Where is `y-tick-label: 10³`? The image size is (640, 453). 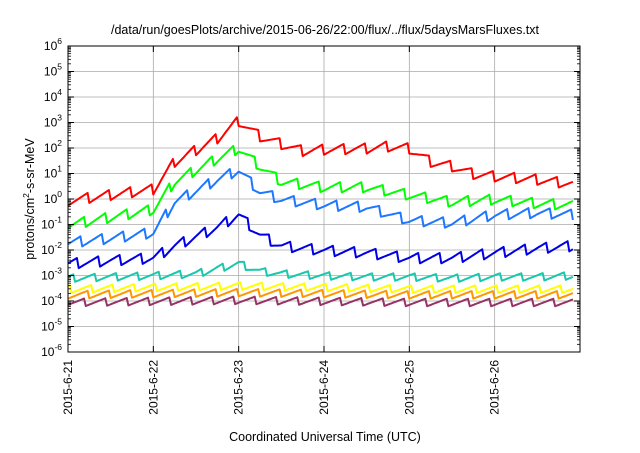
y-tick-label: 10³ is located at coordinates (53, 121).